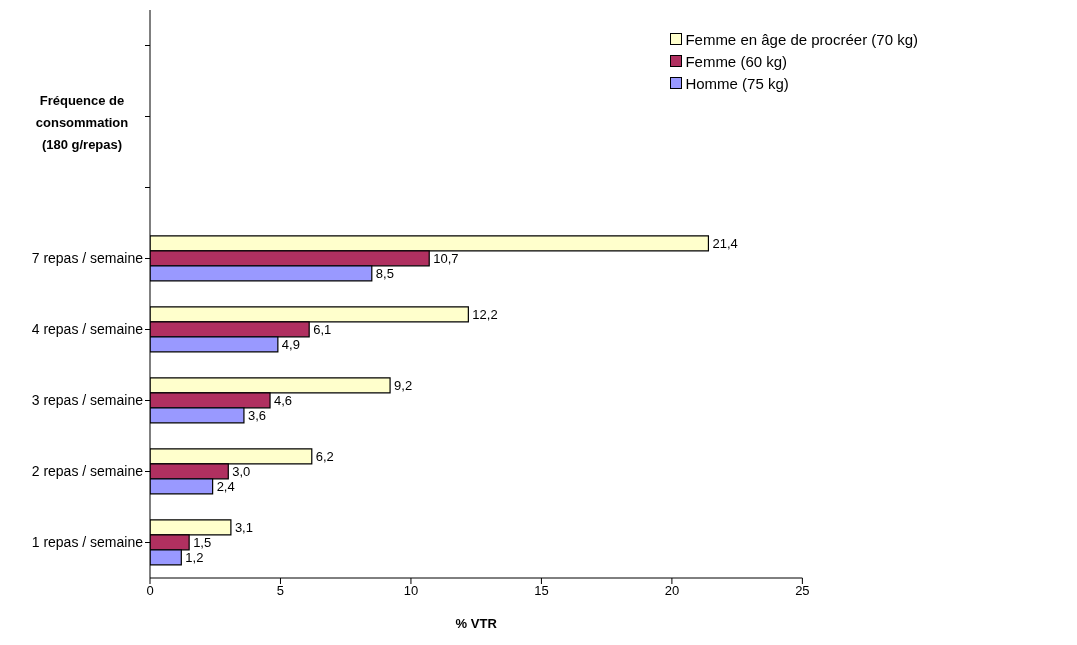  I want to click on x-tick-label: 20, so click(672, 591).